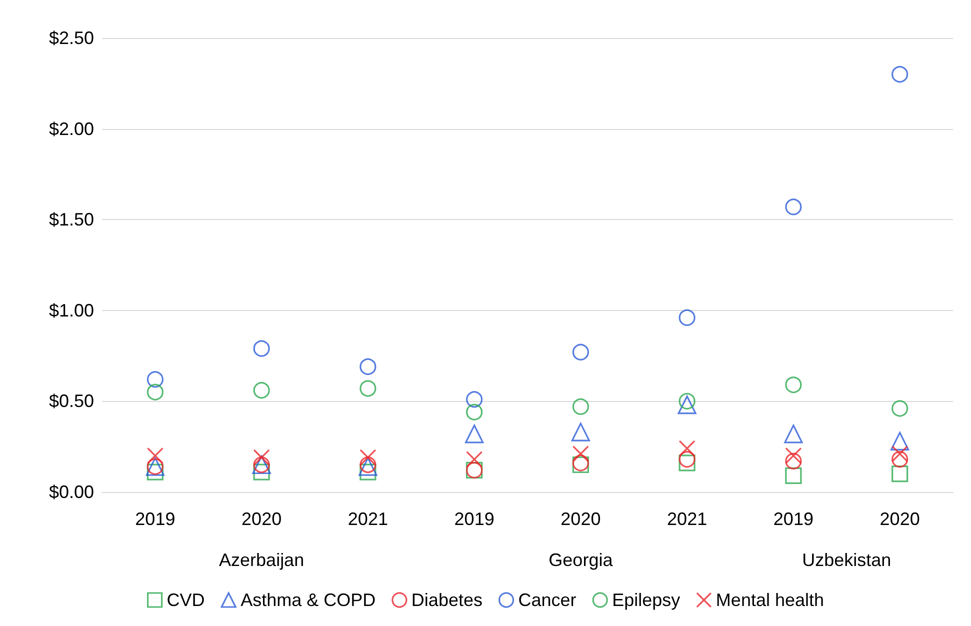 Image resolution: width=971 pixels, height=626 pixels. I want to click on legend-label: Asthma & COPD, so click(308, 600).